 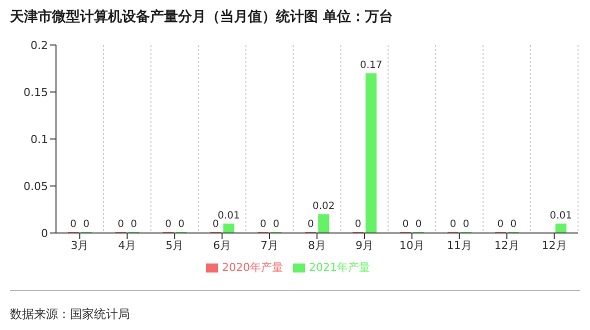 What do you see at coordinates (364, 245) in the screenshot?
I see `x-tick-label: 9月` at bounding box center [364, 245].